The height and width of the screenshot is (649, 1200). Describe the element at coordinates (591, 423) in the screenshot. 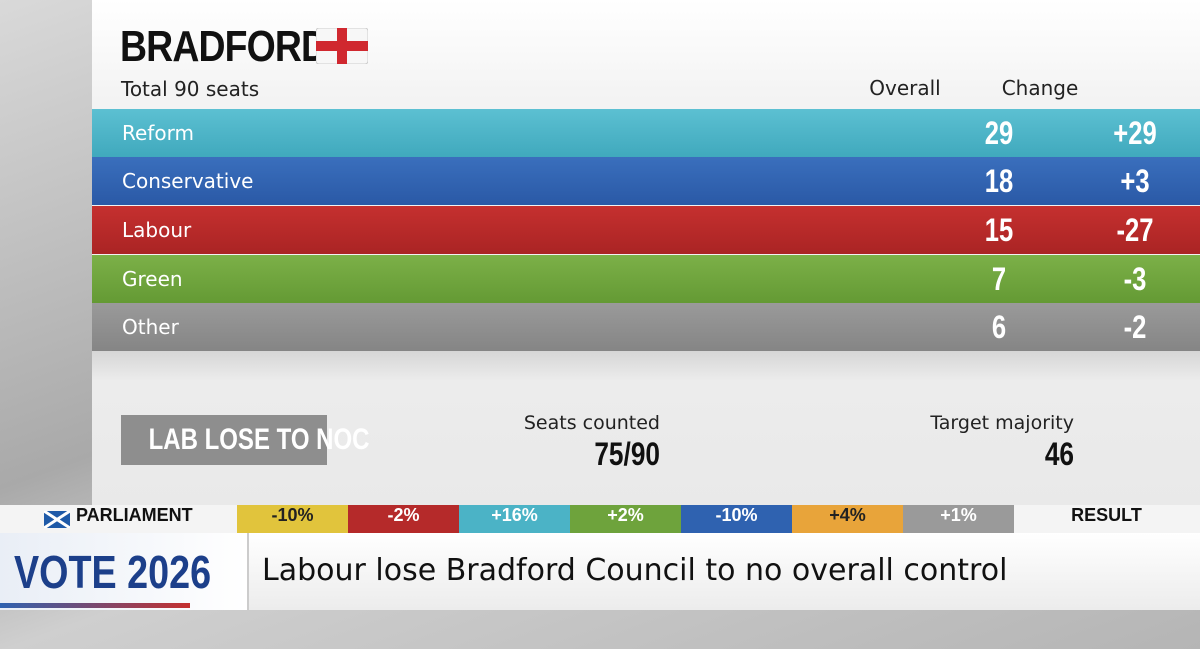

I see `seats-label: Seats counted` at that location.